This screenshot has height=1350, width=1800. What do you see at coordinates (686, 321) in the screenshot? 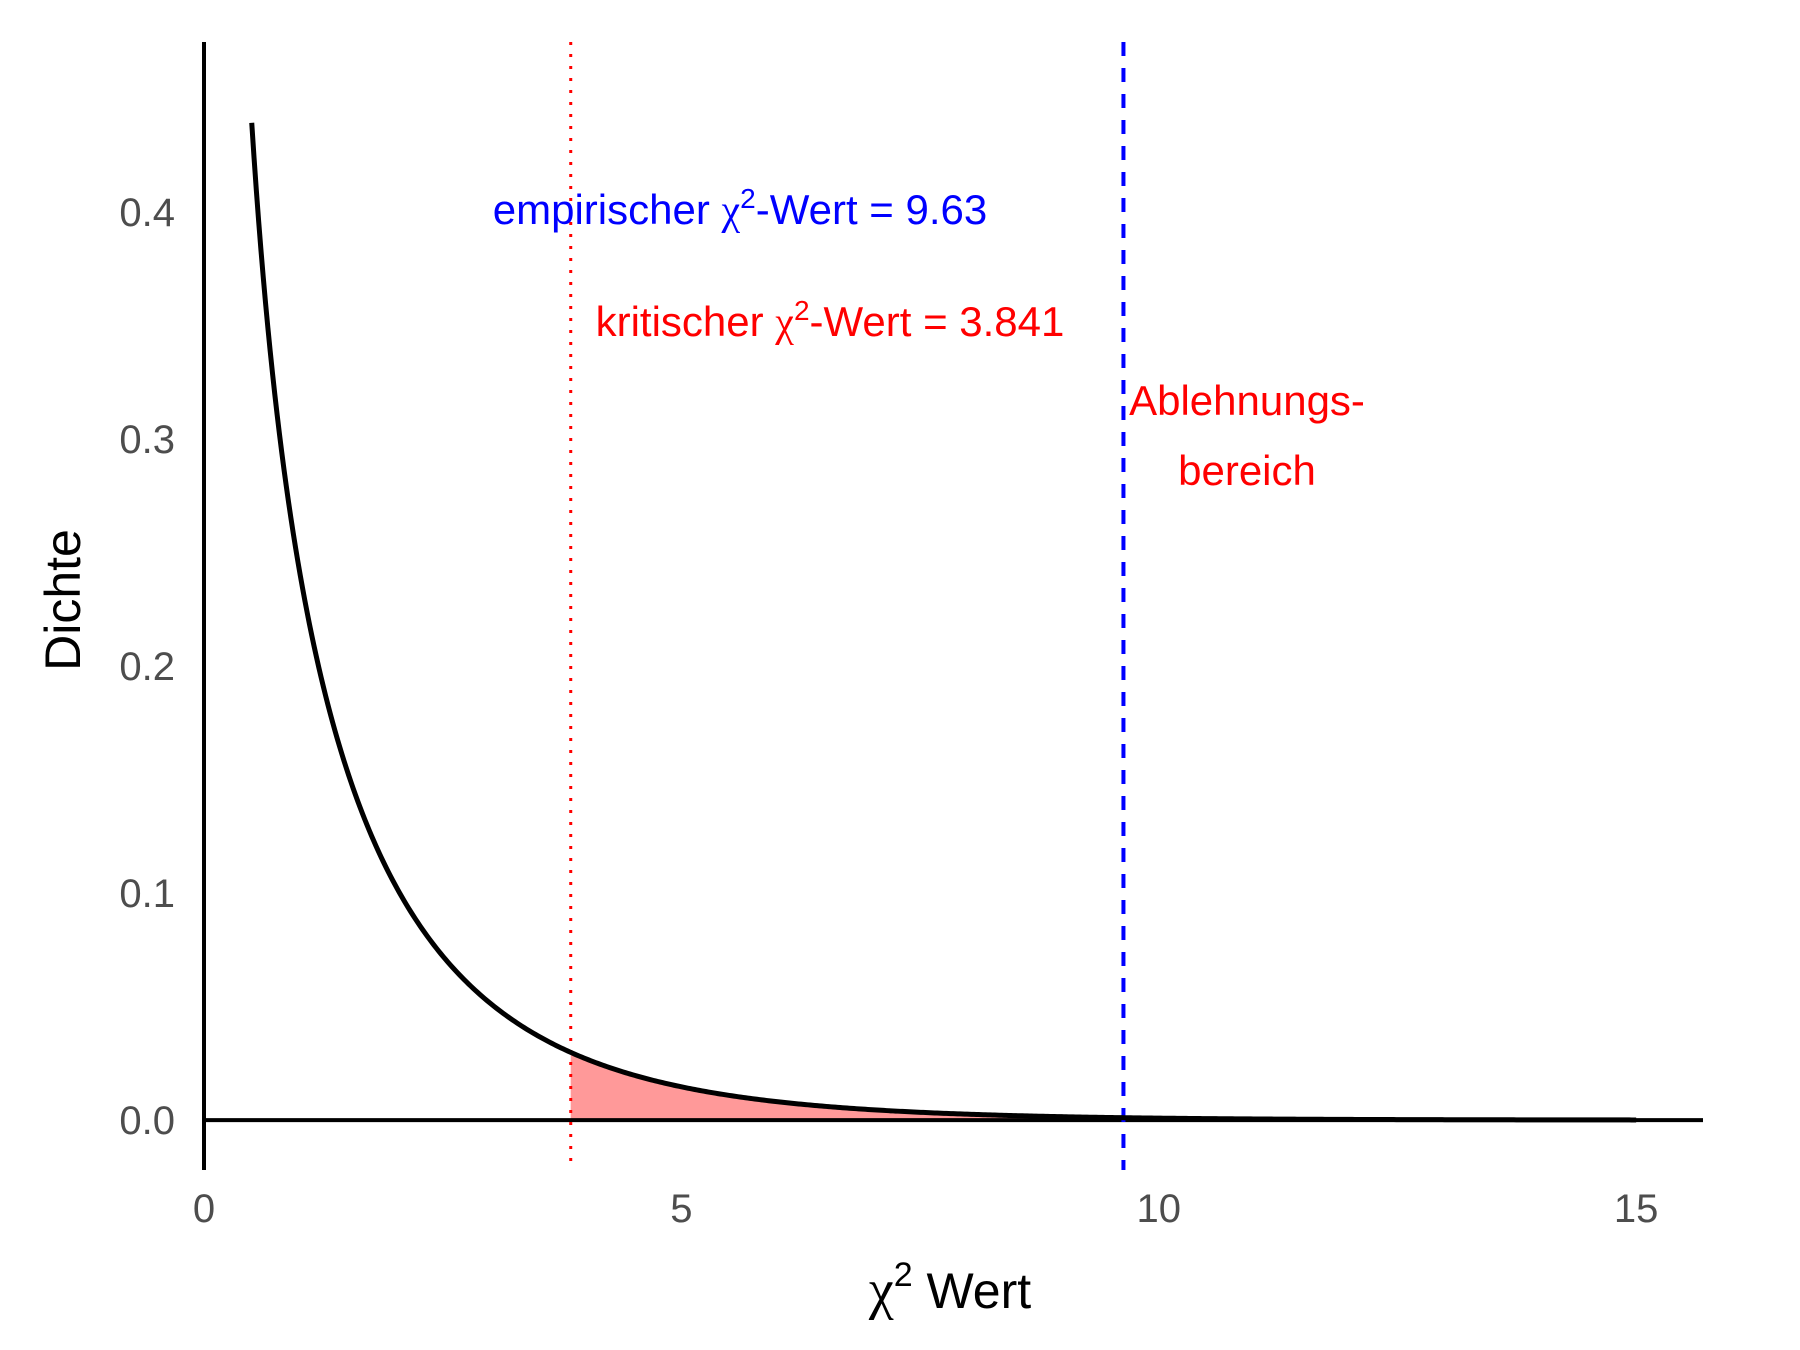
I see `critical-label-prefix: kritischer` at bounding box center [686, 321].